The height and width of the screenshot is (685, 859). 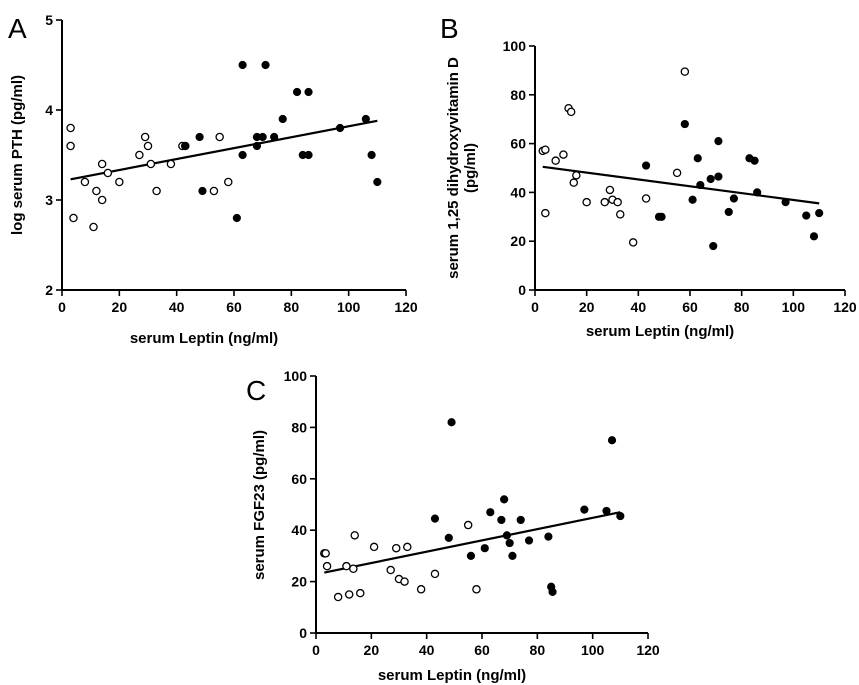 I want to click on y-tick-label: 100, so click(x=515, y=46).